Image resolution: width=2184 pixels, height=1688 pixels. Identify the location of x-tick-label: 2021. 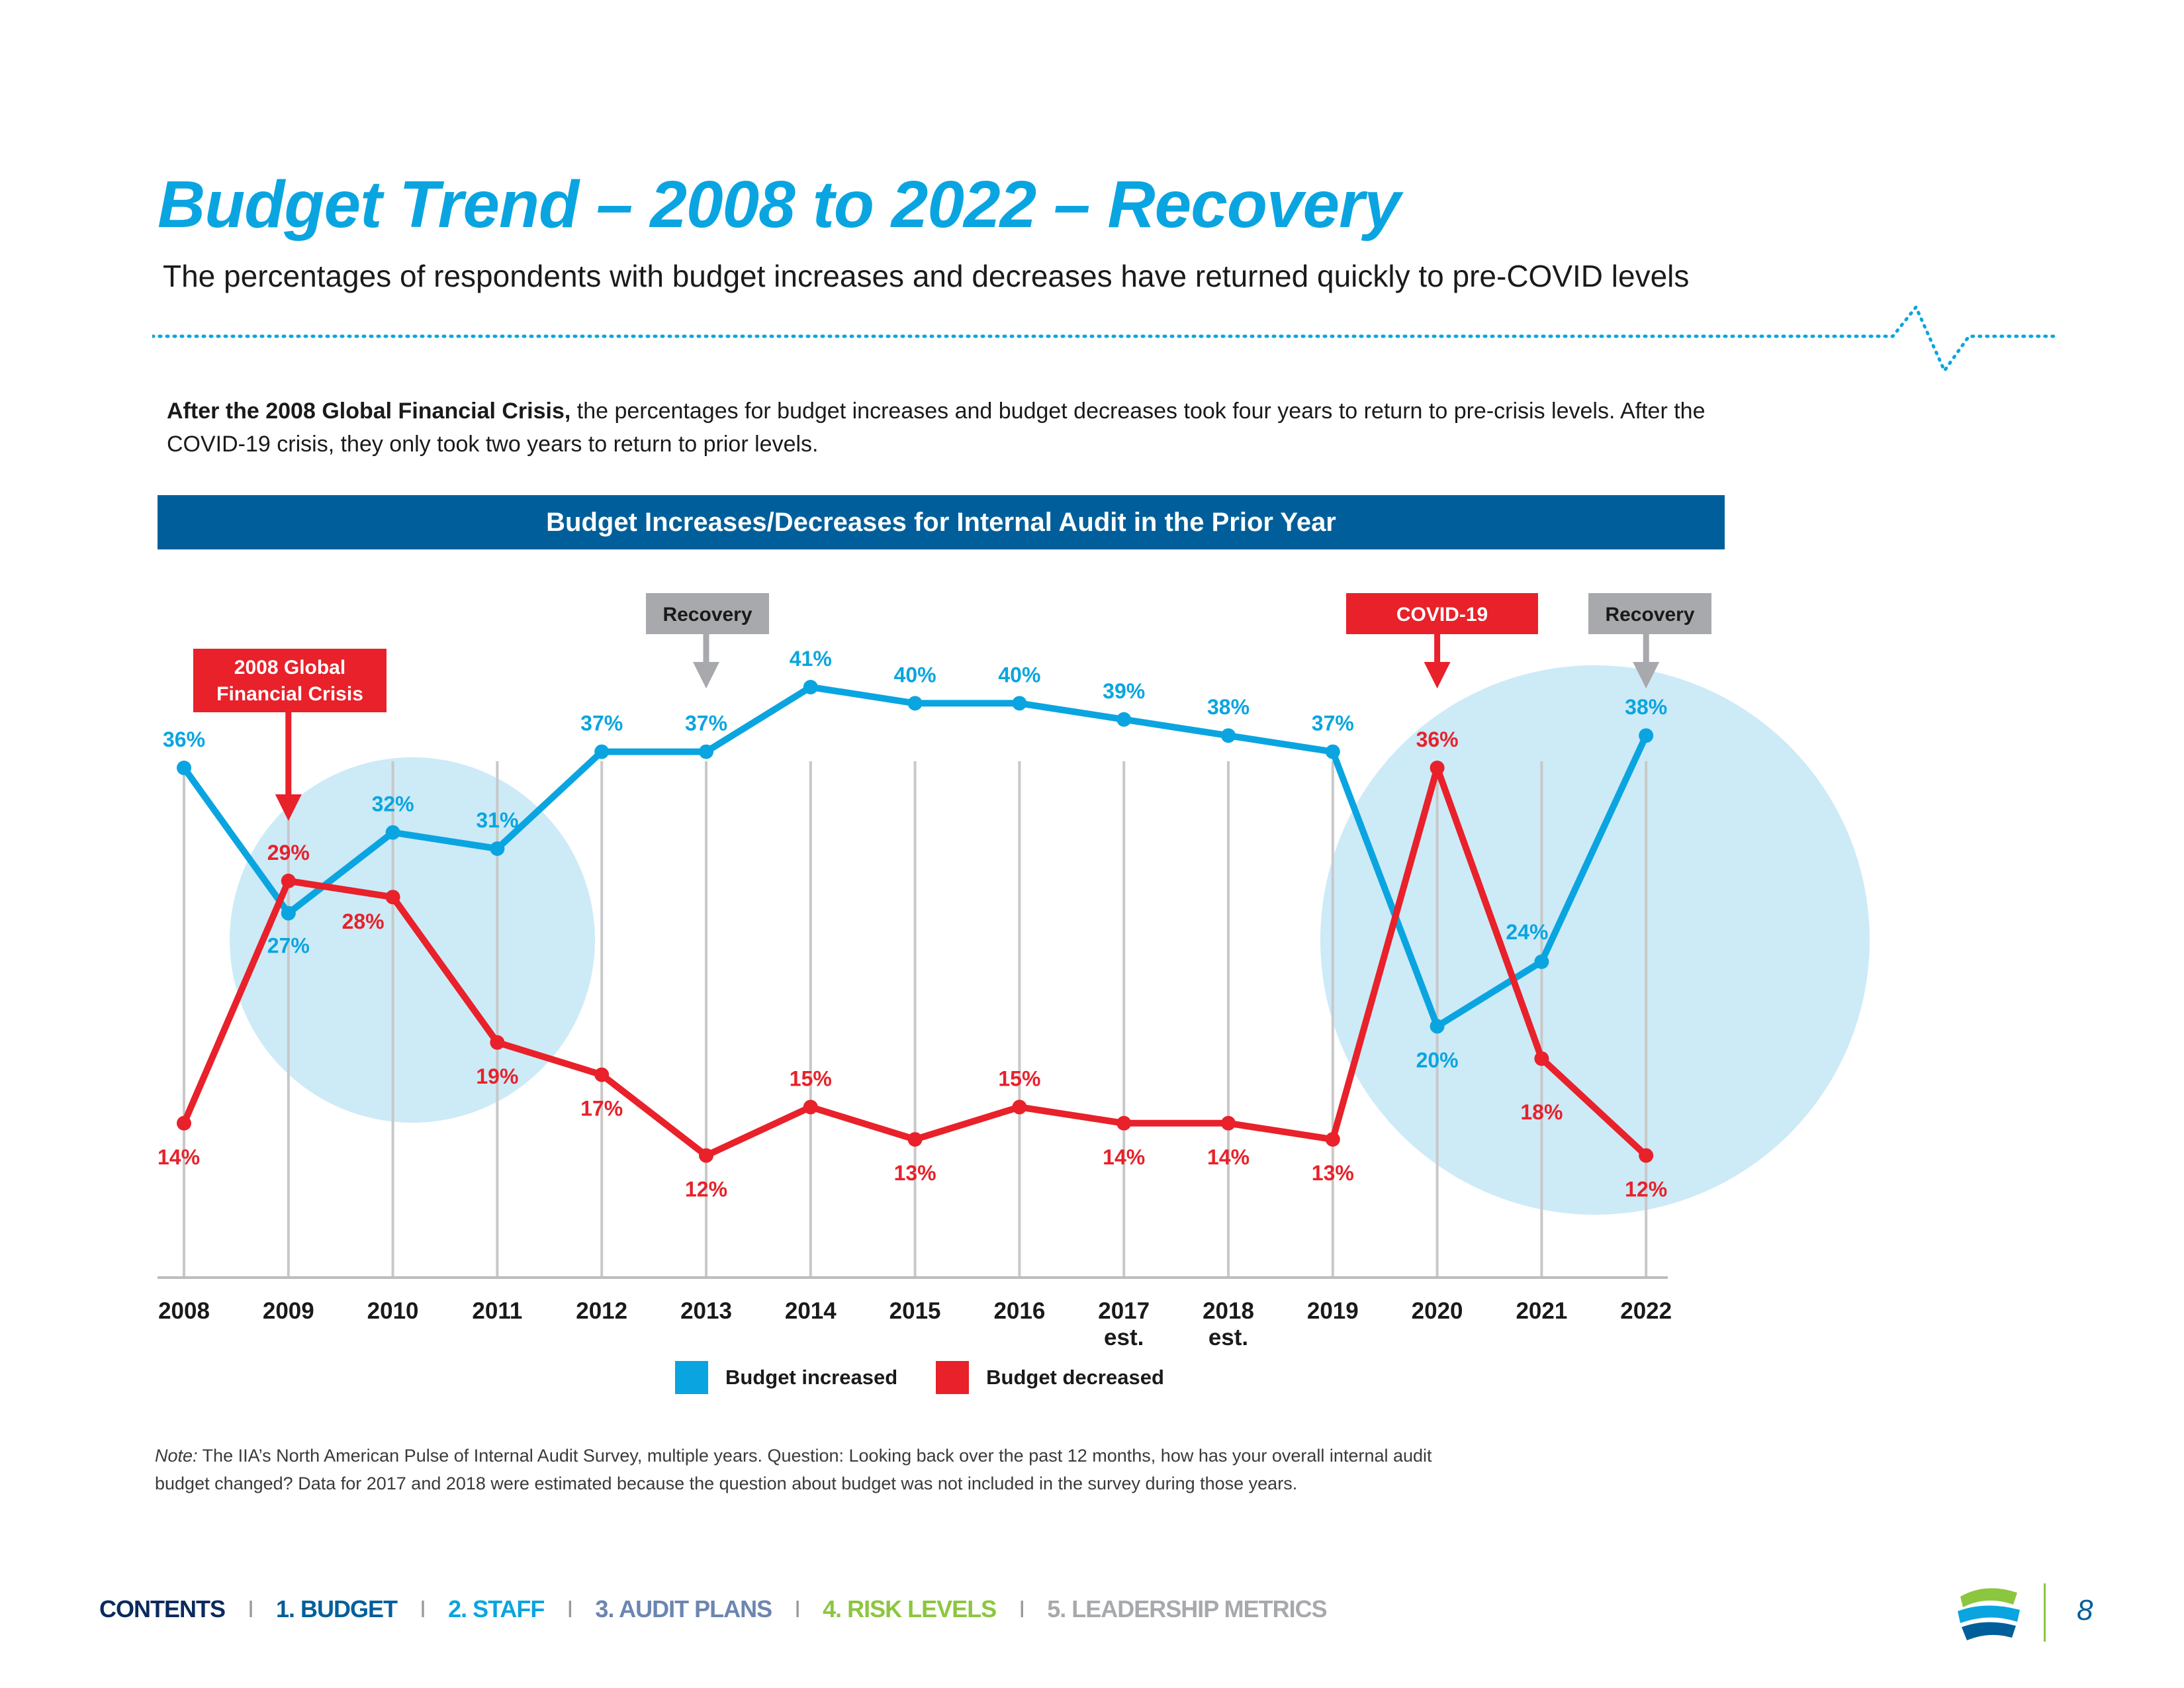
(1541, 1311).